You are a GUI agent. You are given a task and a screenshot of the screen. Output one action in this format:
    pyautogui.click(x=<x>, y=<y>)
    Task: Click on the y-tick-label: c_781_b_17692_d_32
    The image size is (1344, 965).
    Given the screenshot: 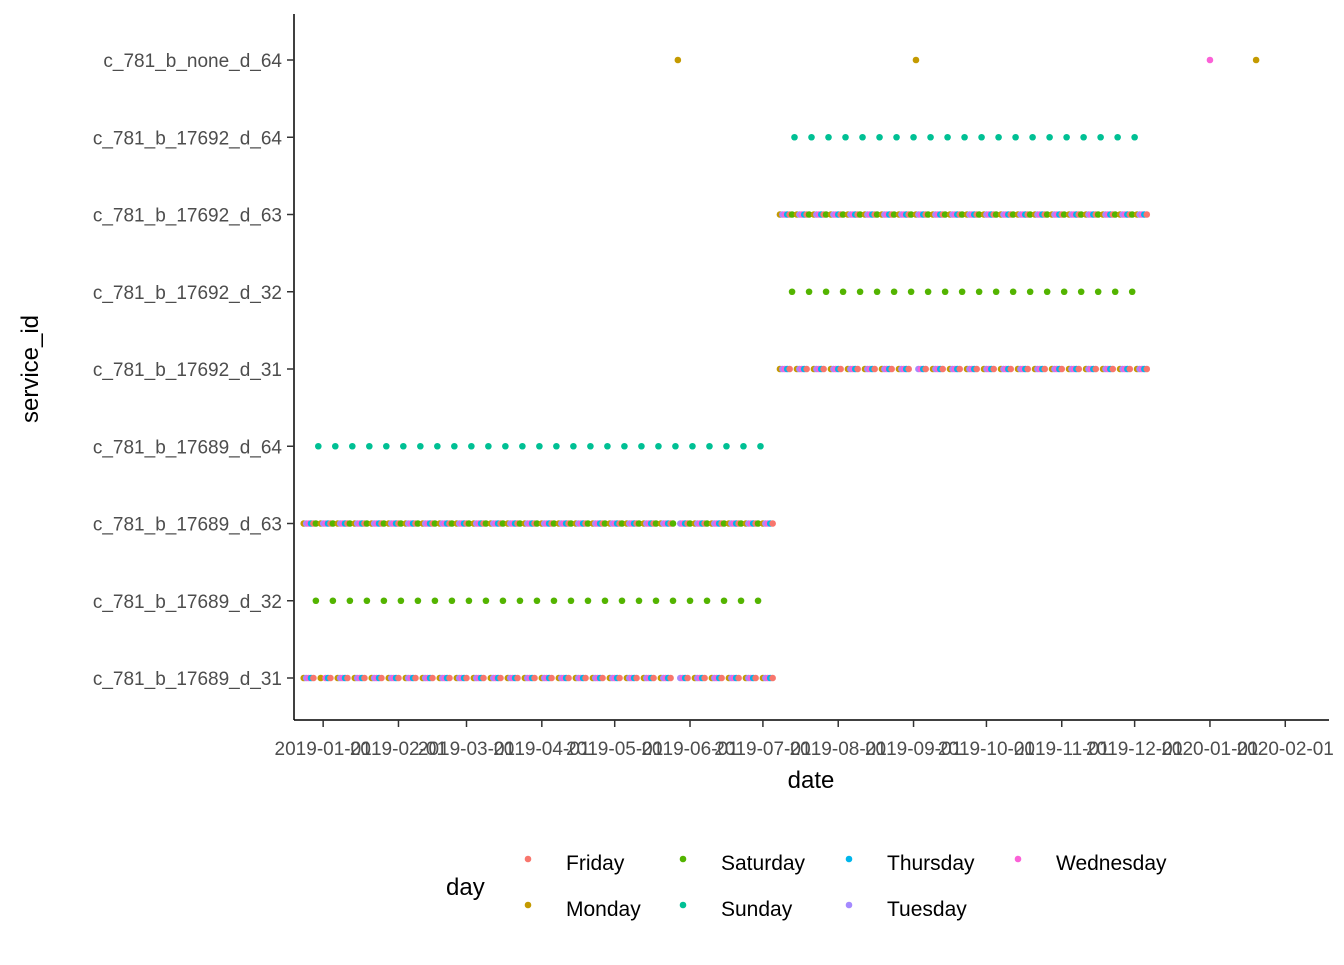 What is the action you would take?
    pyautogui.click(x=187, y=293)
    